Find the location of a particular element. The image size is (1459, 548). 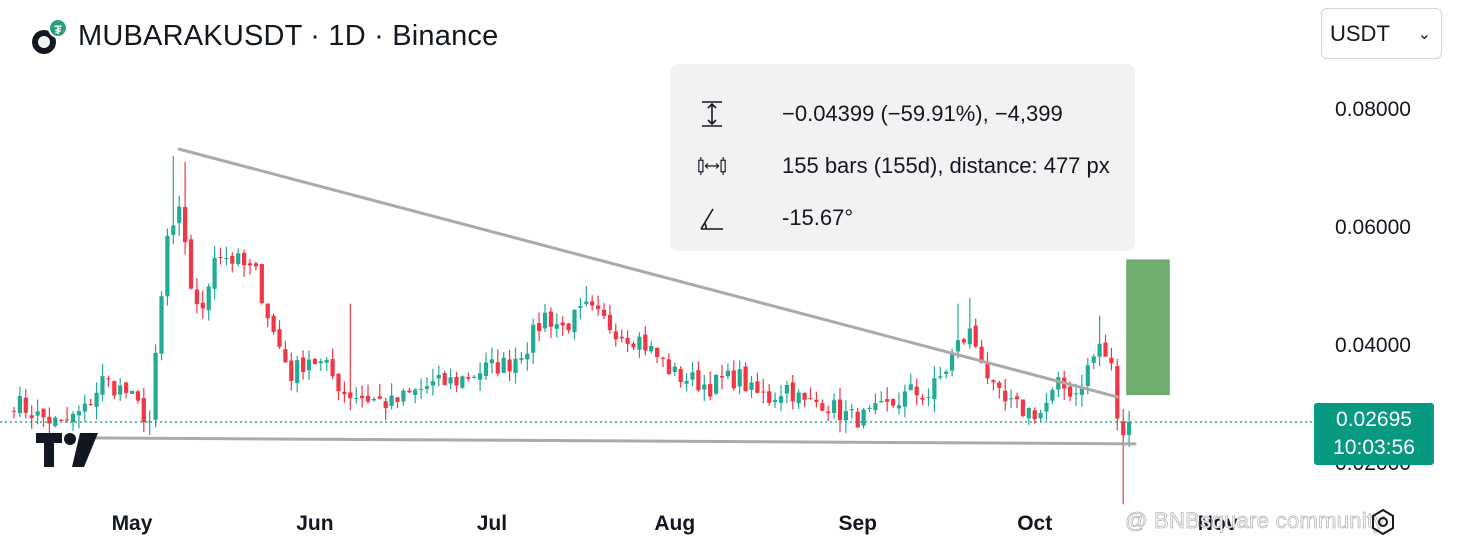

bars-text: 155 bars (155d), distance: 477 px is located at coordinates (946, 165).